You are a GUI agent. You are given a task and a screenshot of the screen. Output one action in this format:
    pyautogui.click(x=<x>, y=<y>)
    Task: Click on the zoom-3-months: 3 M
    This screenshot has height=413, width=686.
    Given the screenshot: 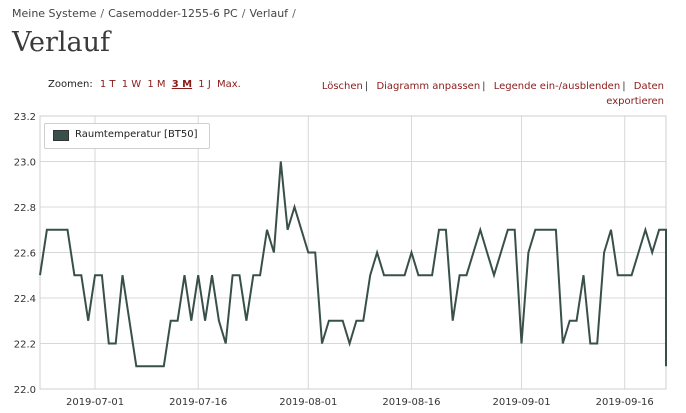 What is the action you would take?
    pyautogui.click(x=182, y=84)
    